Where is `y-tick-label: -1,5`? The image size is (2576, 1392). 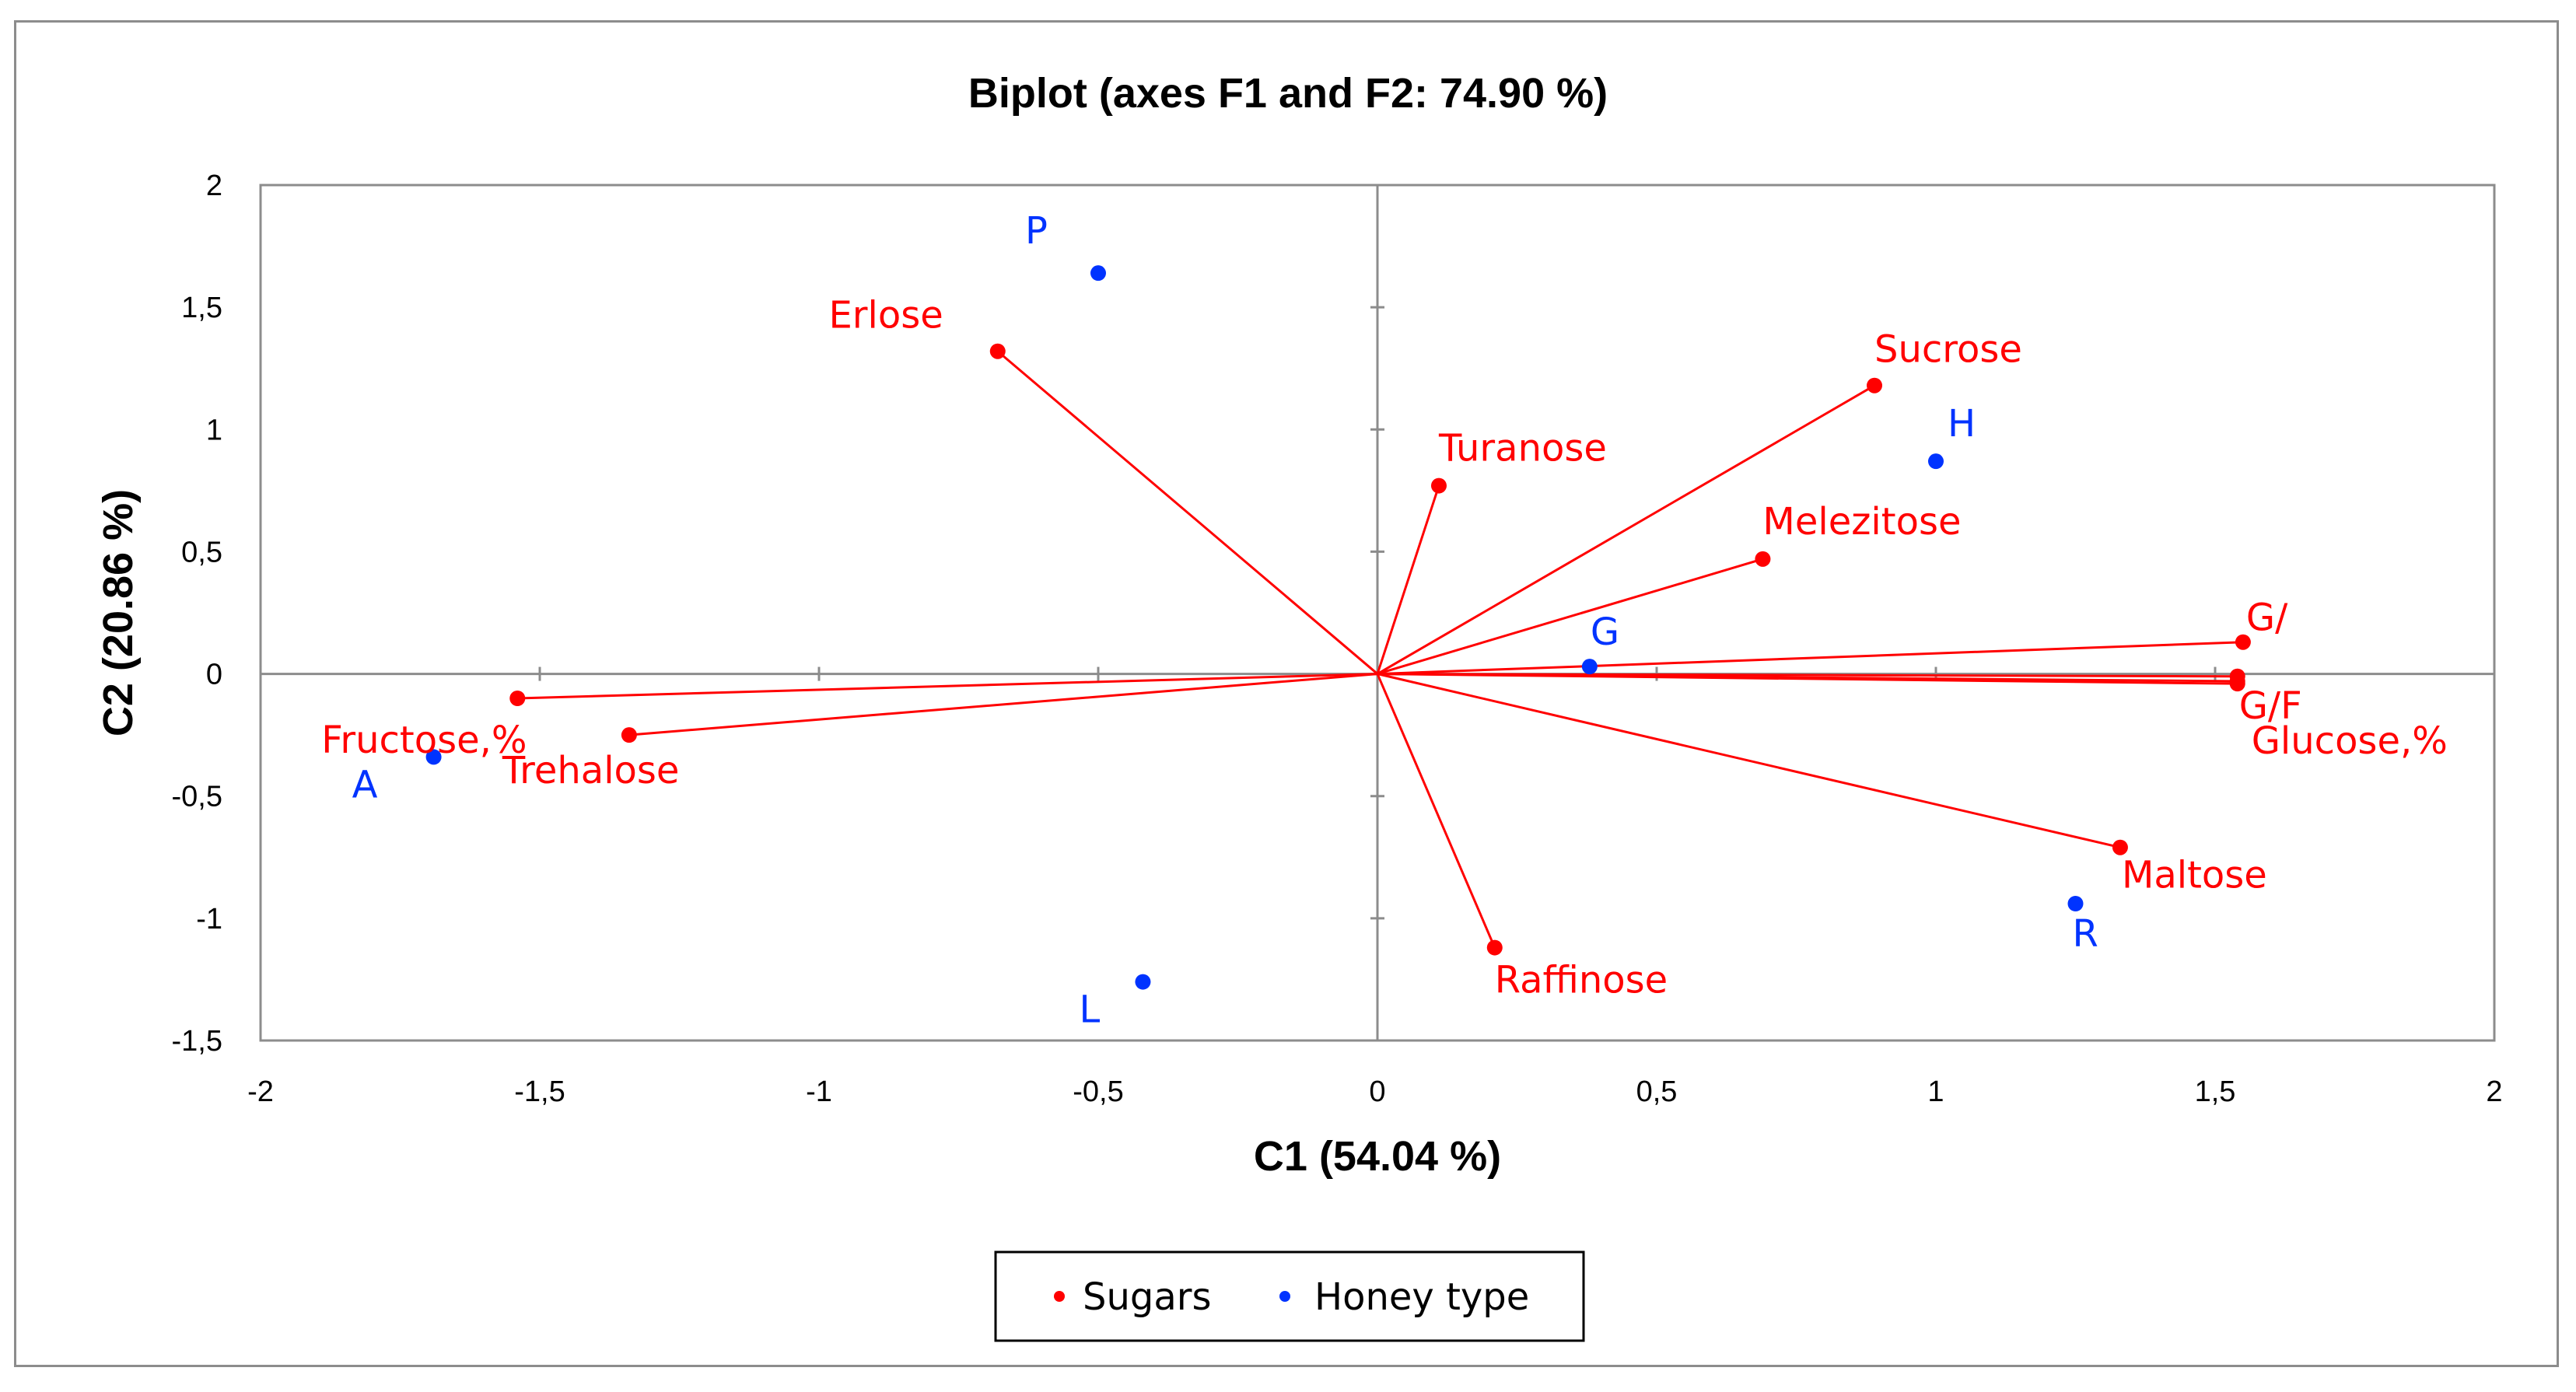
y-tick-label: -1,5 is located at coordinates (197, 1041).